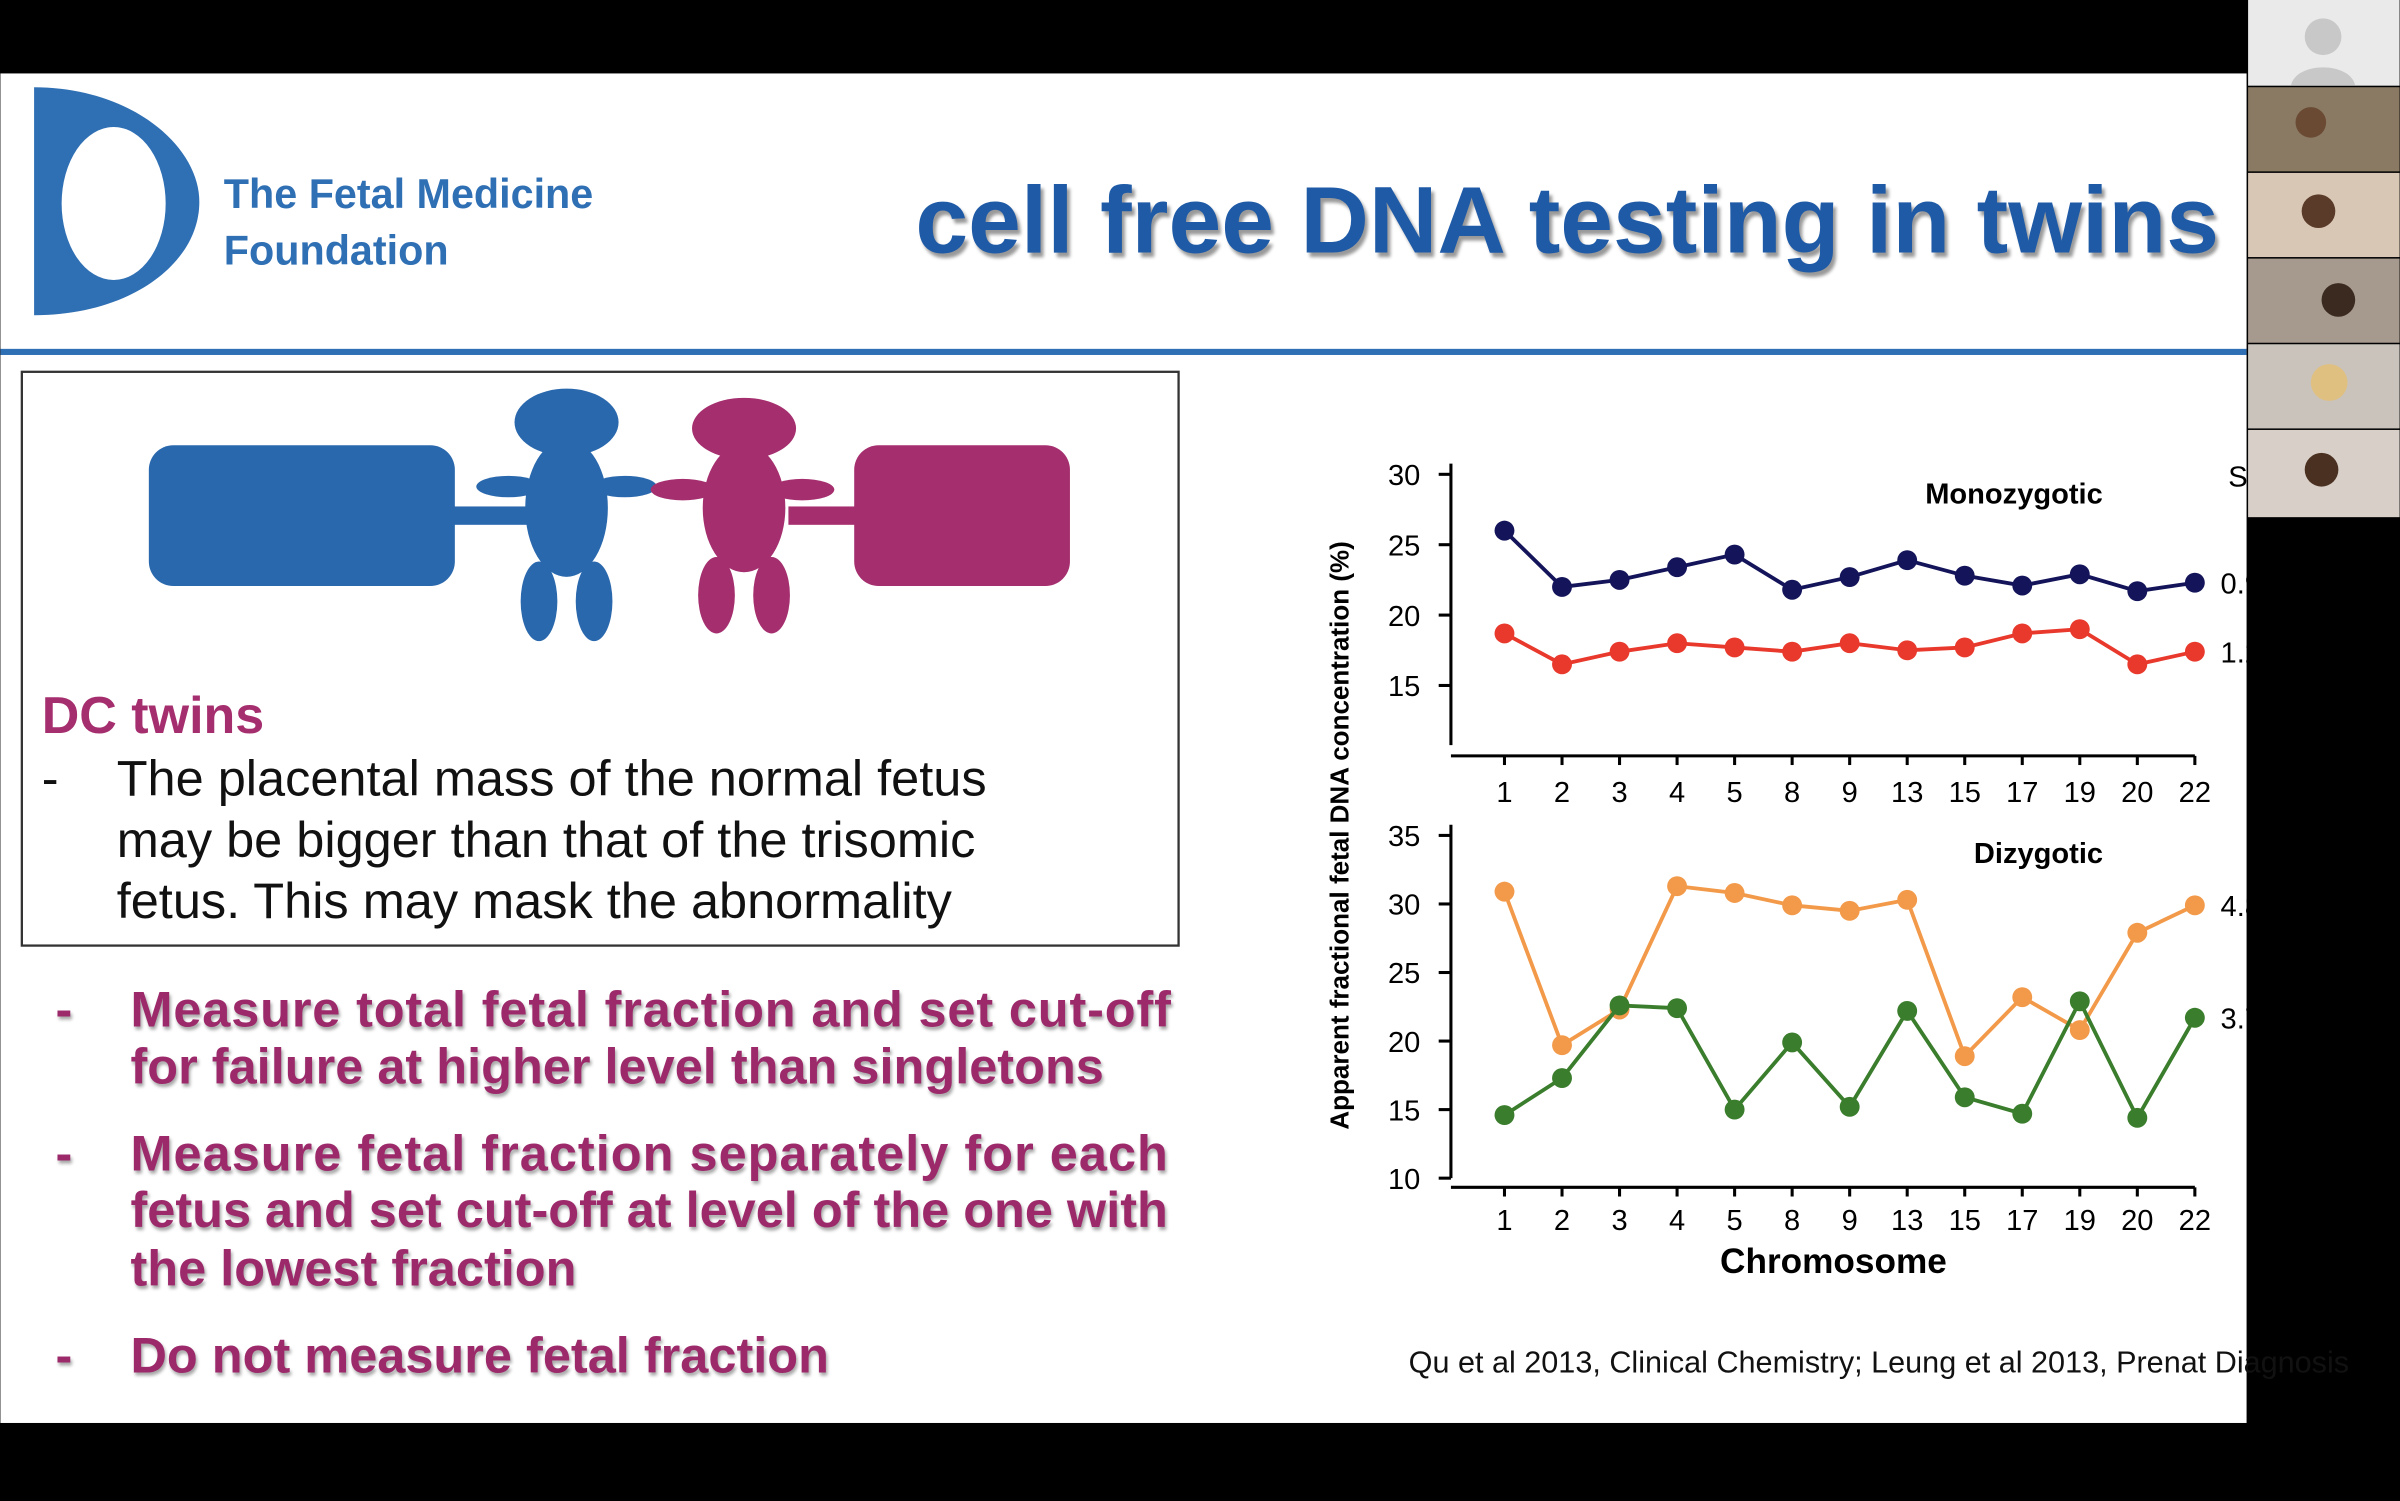 The image size is (2400, 1501). I want to click on x-tick-label: 17, so click(2022, 1221).